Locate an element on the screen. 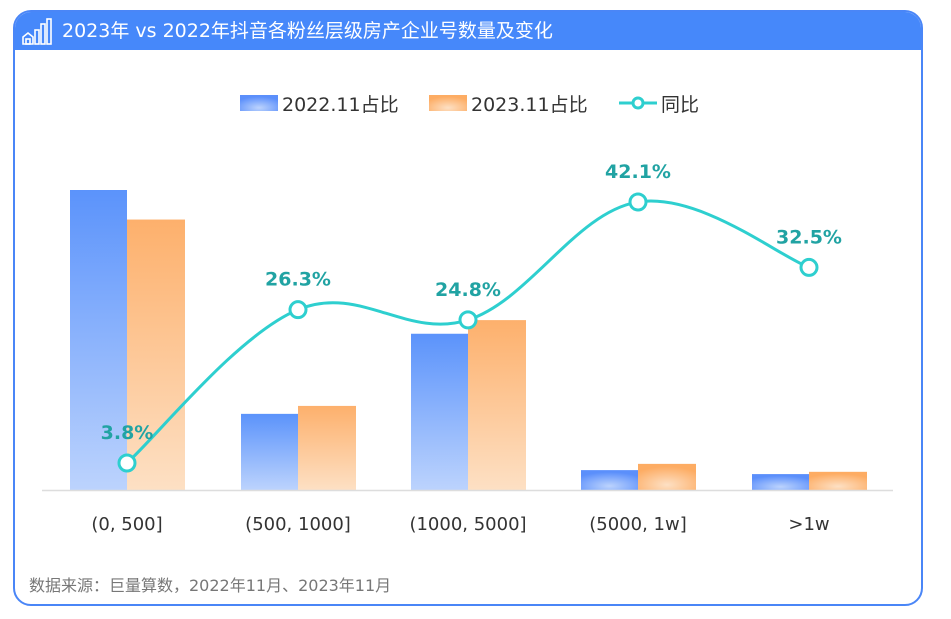 The width and height of the screenshot is (951, 619). header-bar: 2023年 vs 2022年抖音各粉丝层级房产企业号数量及变化 is located at coordinates (468, 31).